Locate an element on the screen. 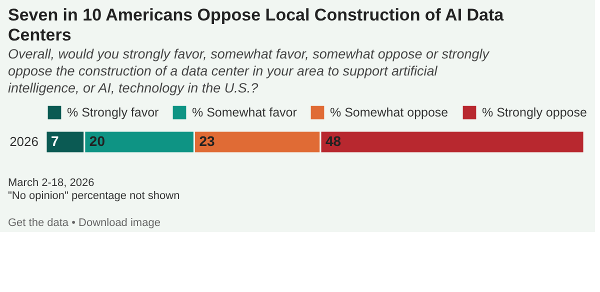 The width and height of the screenshot is (600, 292). y-tick-label: 2026 is located at coordinates (24, 141).